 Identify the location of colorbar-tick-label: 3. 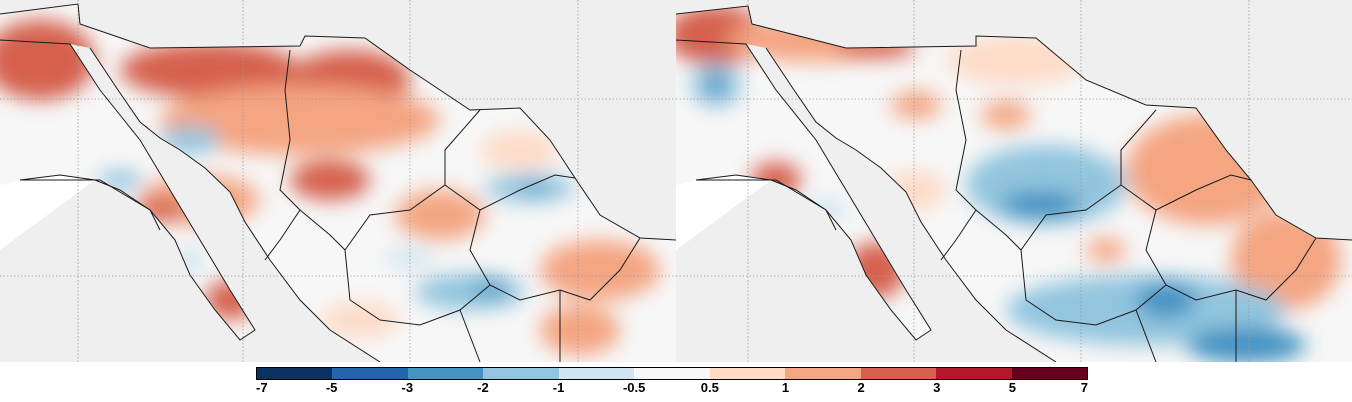
(937, 387).